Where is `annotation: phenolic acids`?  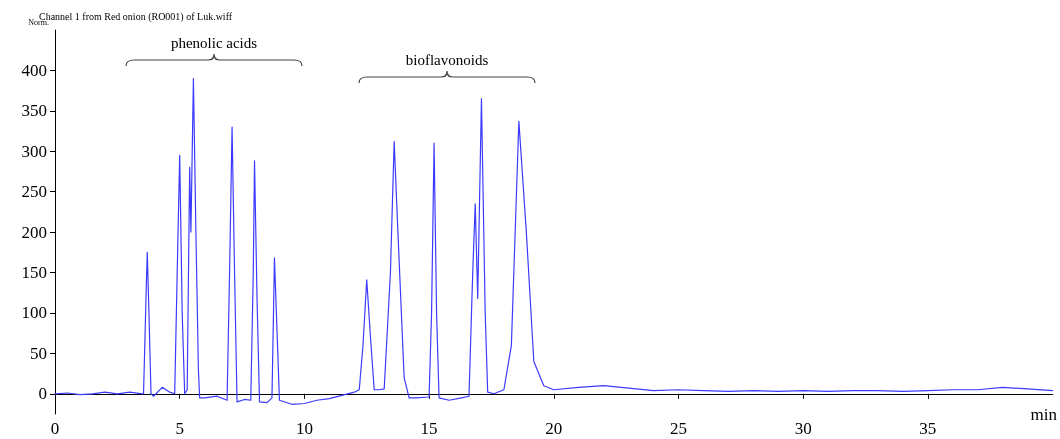
annotation: phenolic acids is located at coordinates (214, 43).